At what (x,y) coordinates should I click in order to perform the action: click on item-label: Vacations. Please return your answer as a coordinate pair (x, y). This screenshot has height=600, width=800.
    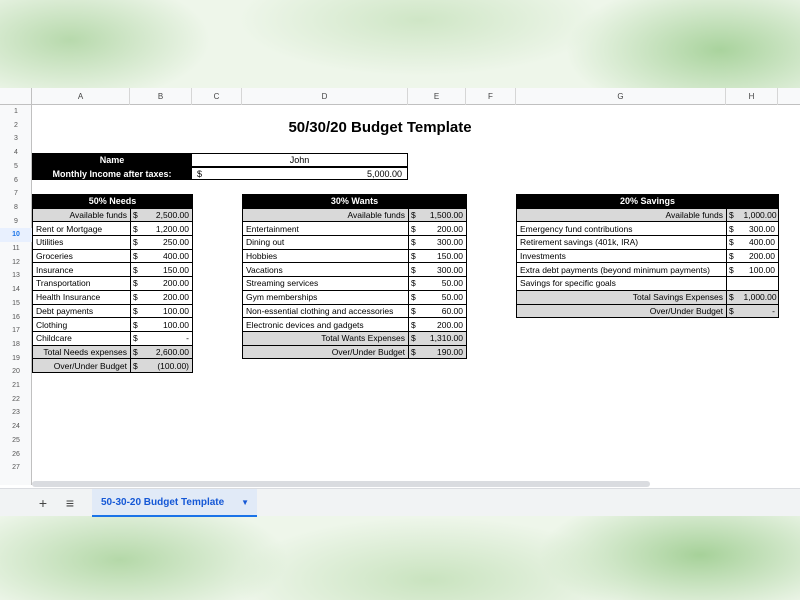
    Looking at the image, I should click on (325, 270).